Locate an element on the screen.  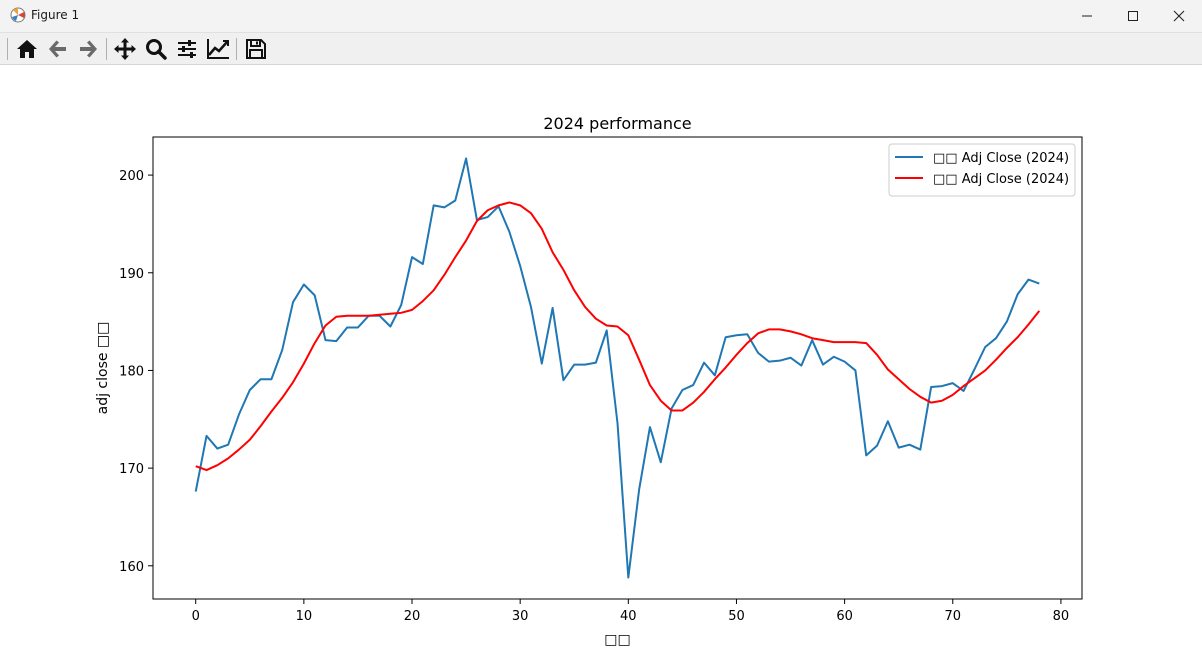
title-bar: Figure 1 is located at coordinates (601, 16).